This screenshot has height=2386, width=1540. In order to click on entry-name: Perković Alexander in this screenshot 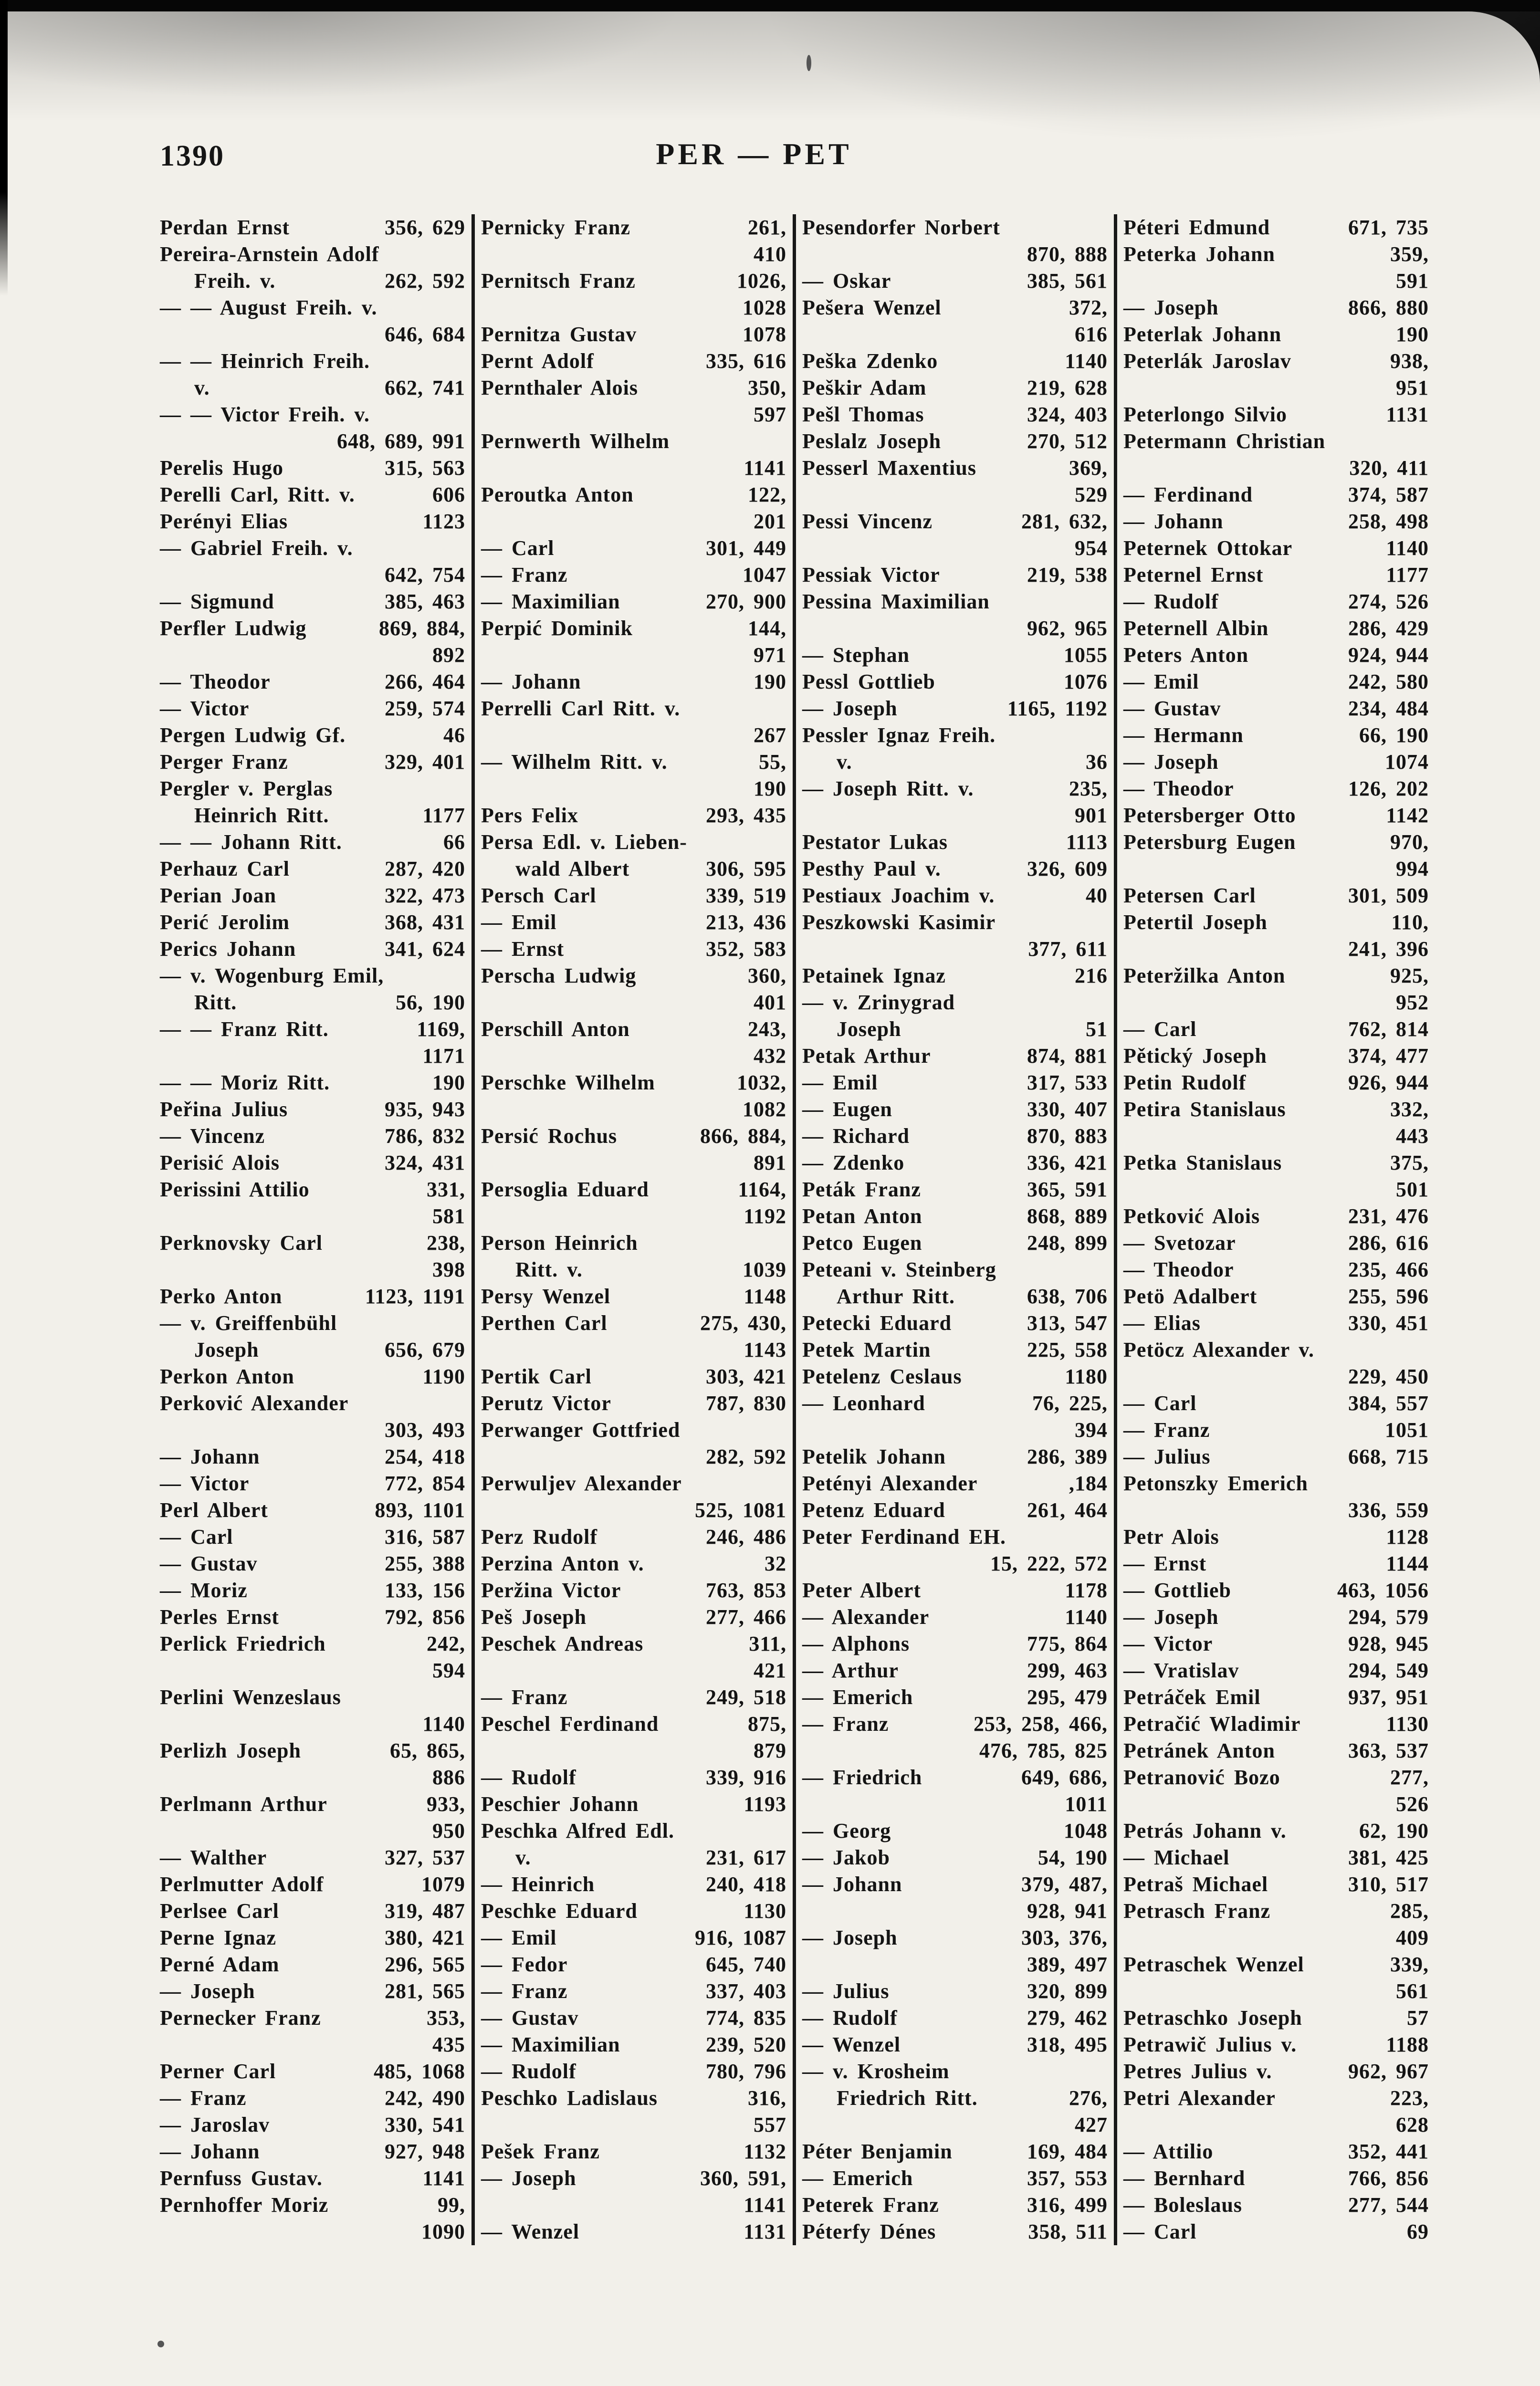, I will do `click(254, 1403)`.